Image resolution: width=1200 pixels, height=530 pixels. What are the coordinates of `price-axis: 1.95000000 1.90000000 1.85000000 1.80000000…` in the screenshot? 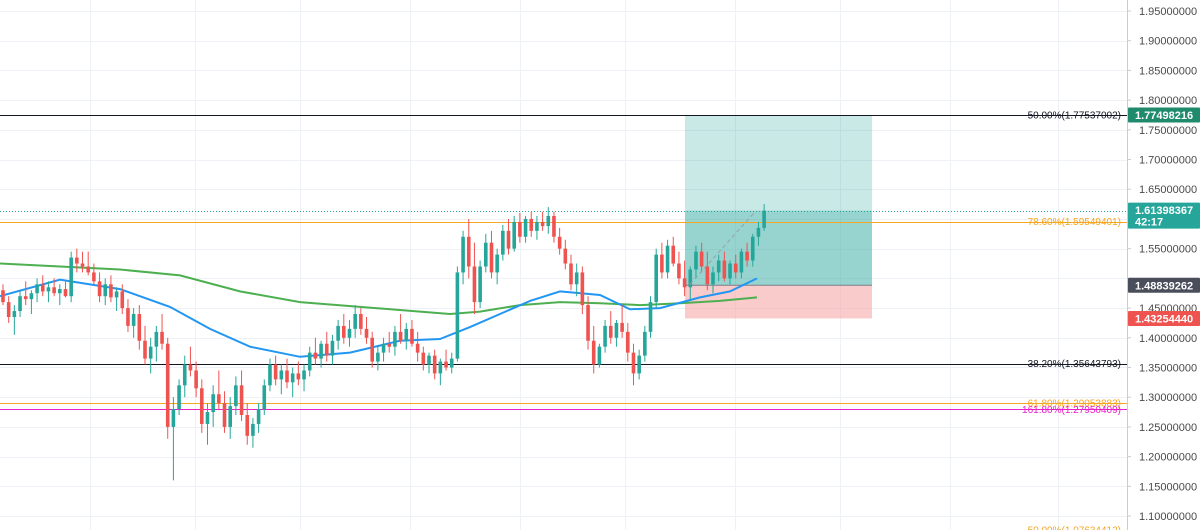 It's located at (1111, 265).